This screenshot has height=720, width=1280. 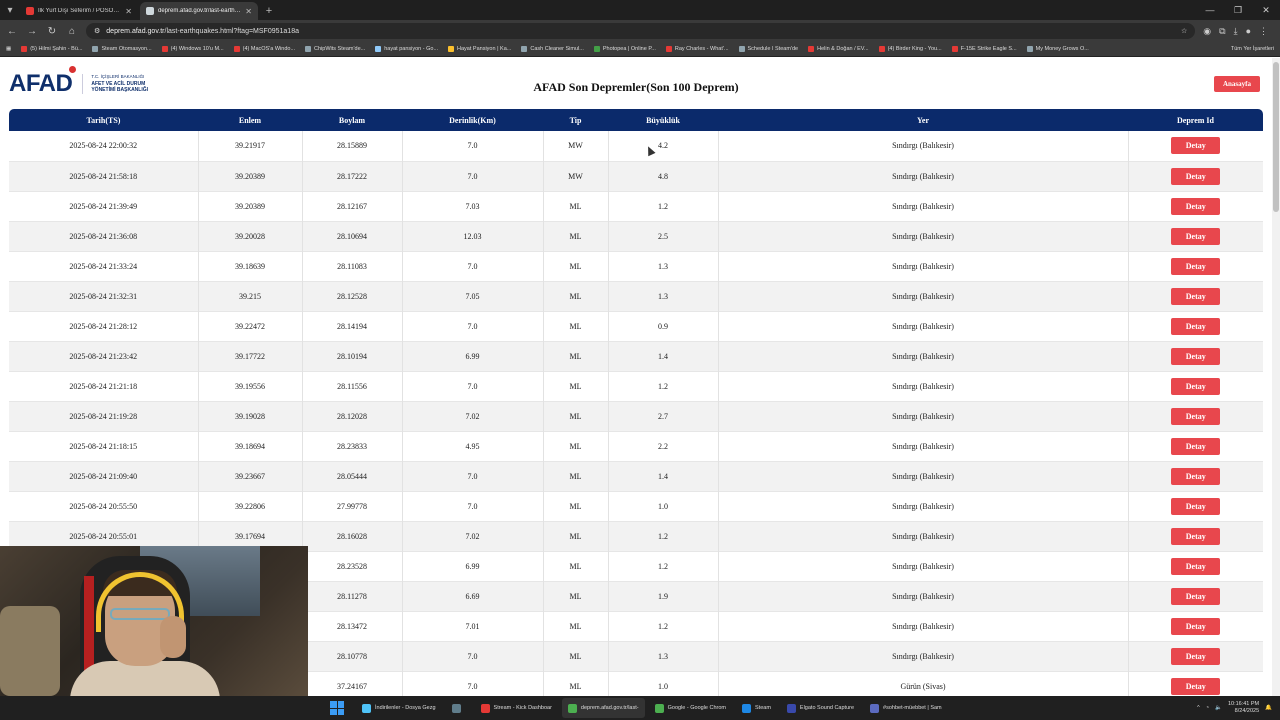 I want to click on page-scrollbar, so click(x=1276, y=377).